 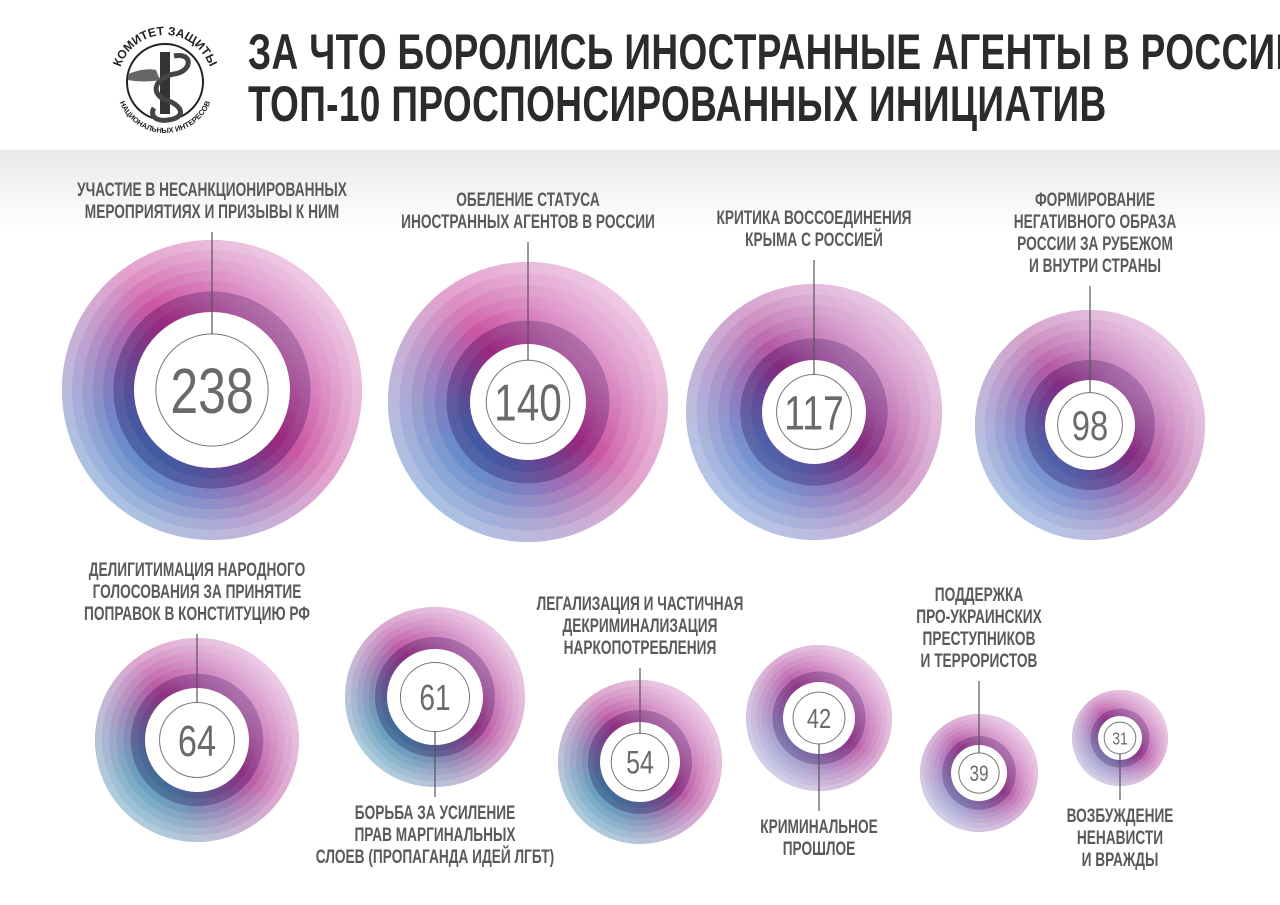 I want to click on bubble-label-line: УЧАСТИЕ В НЕСАНКЦИОНИРОВАННЫХ, so click(x=212, y=190).